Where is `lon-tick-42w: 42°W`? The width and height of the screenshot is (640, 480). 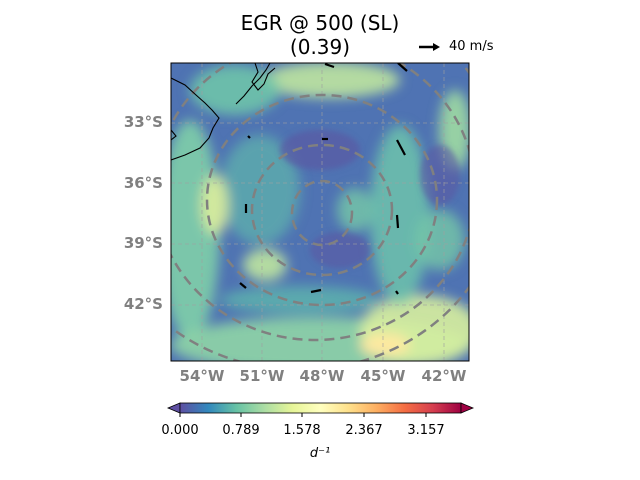 lon-tick-42w: 42°W is located at coordinates (444, 376).